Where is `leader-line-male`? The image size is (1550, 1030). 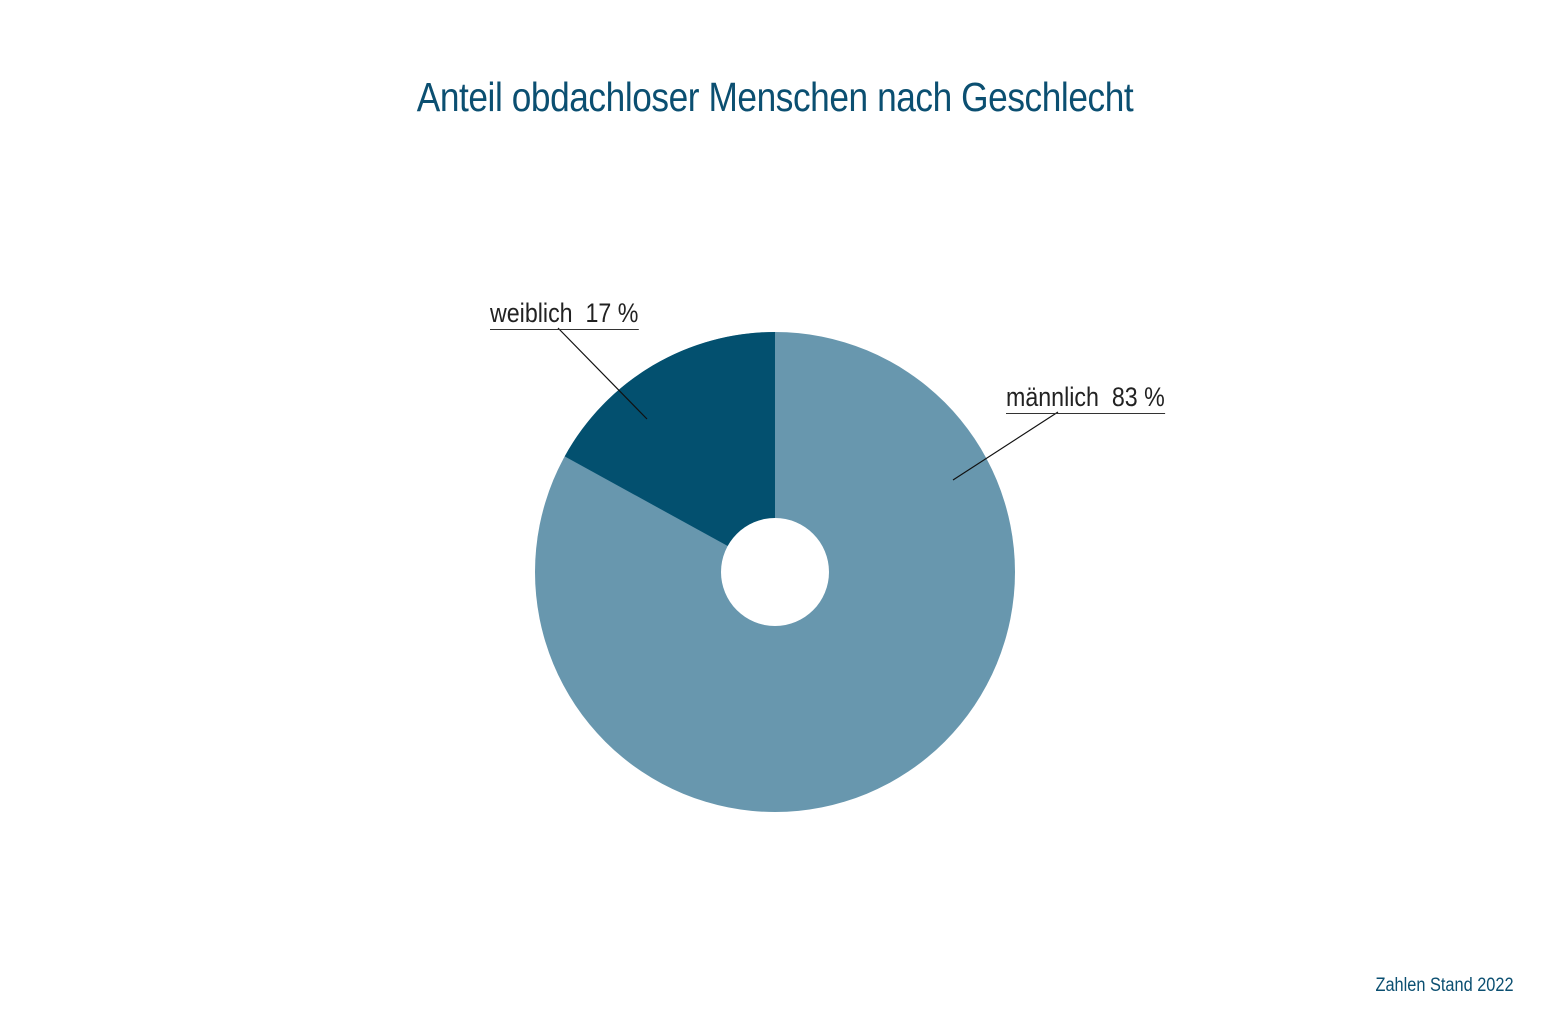 leader-line-male is located at coordinates (1005, 446).